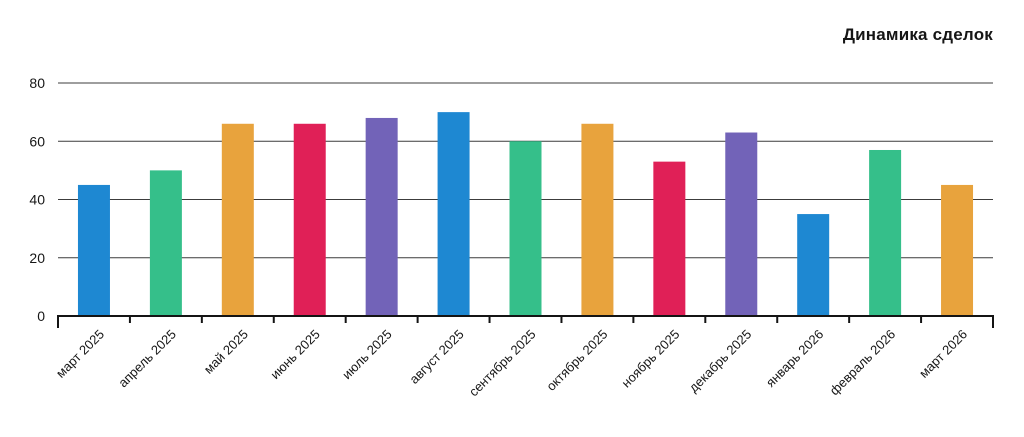 Image resolution: width=1024 pixels, height=437 pixels. I want to click on x-tick-label: февраль 2026, so click(863, 363).